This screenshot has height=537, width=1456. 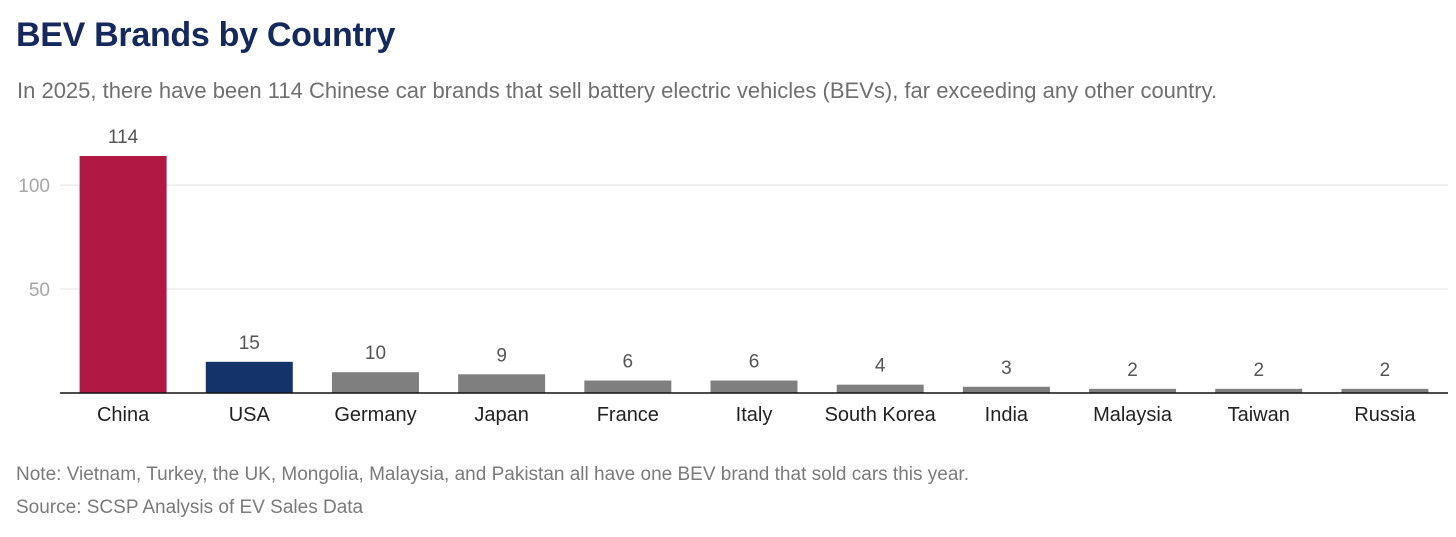 I want to click on bar-italy, so click(x=754, y=386).